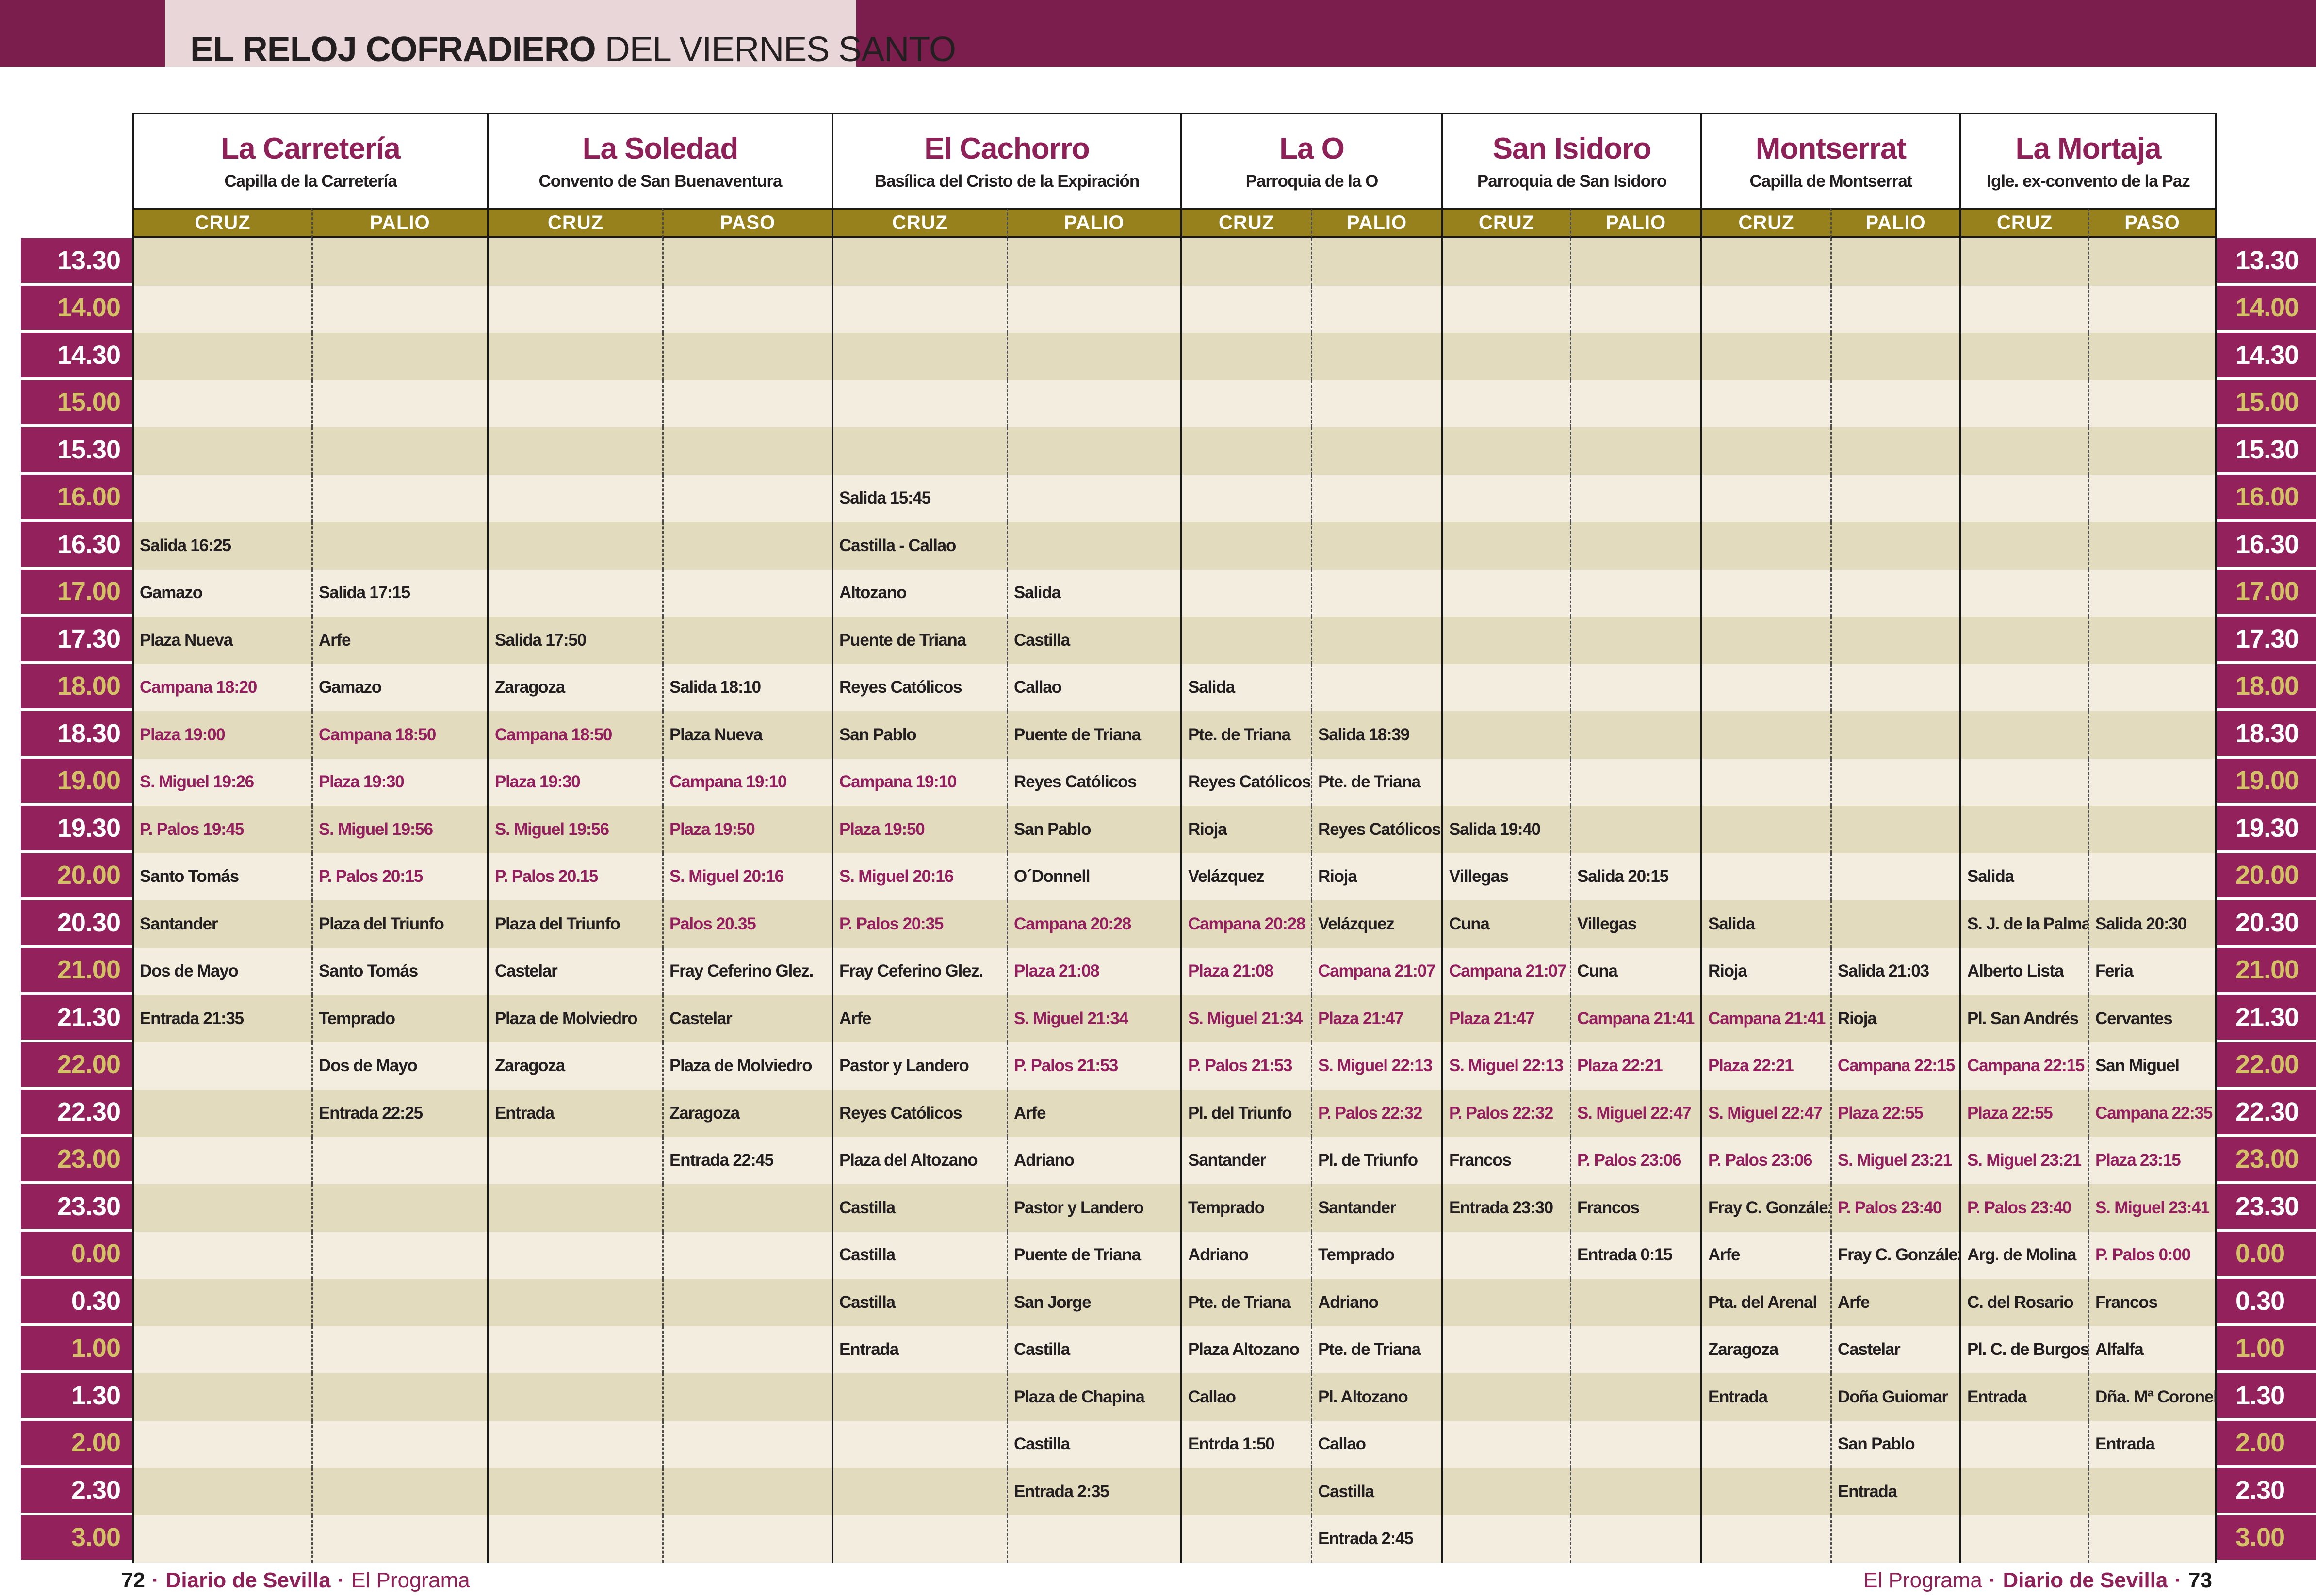  I want to click on schedule-cell: S. Miguel 20:16, so click(747, 876).